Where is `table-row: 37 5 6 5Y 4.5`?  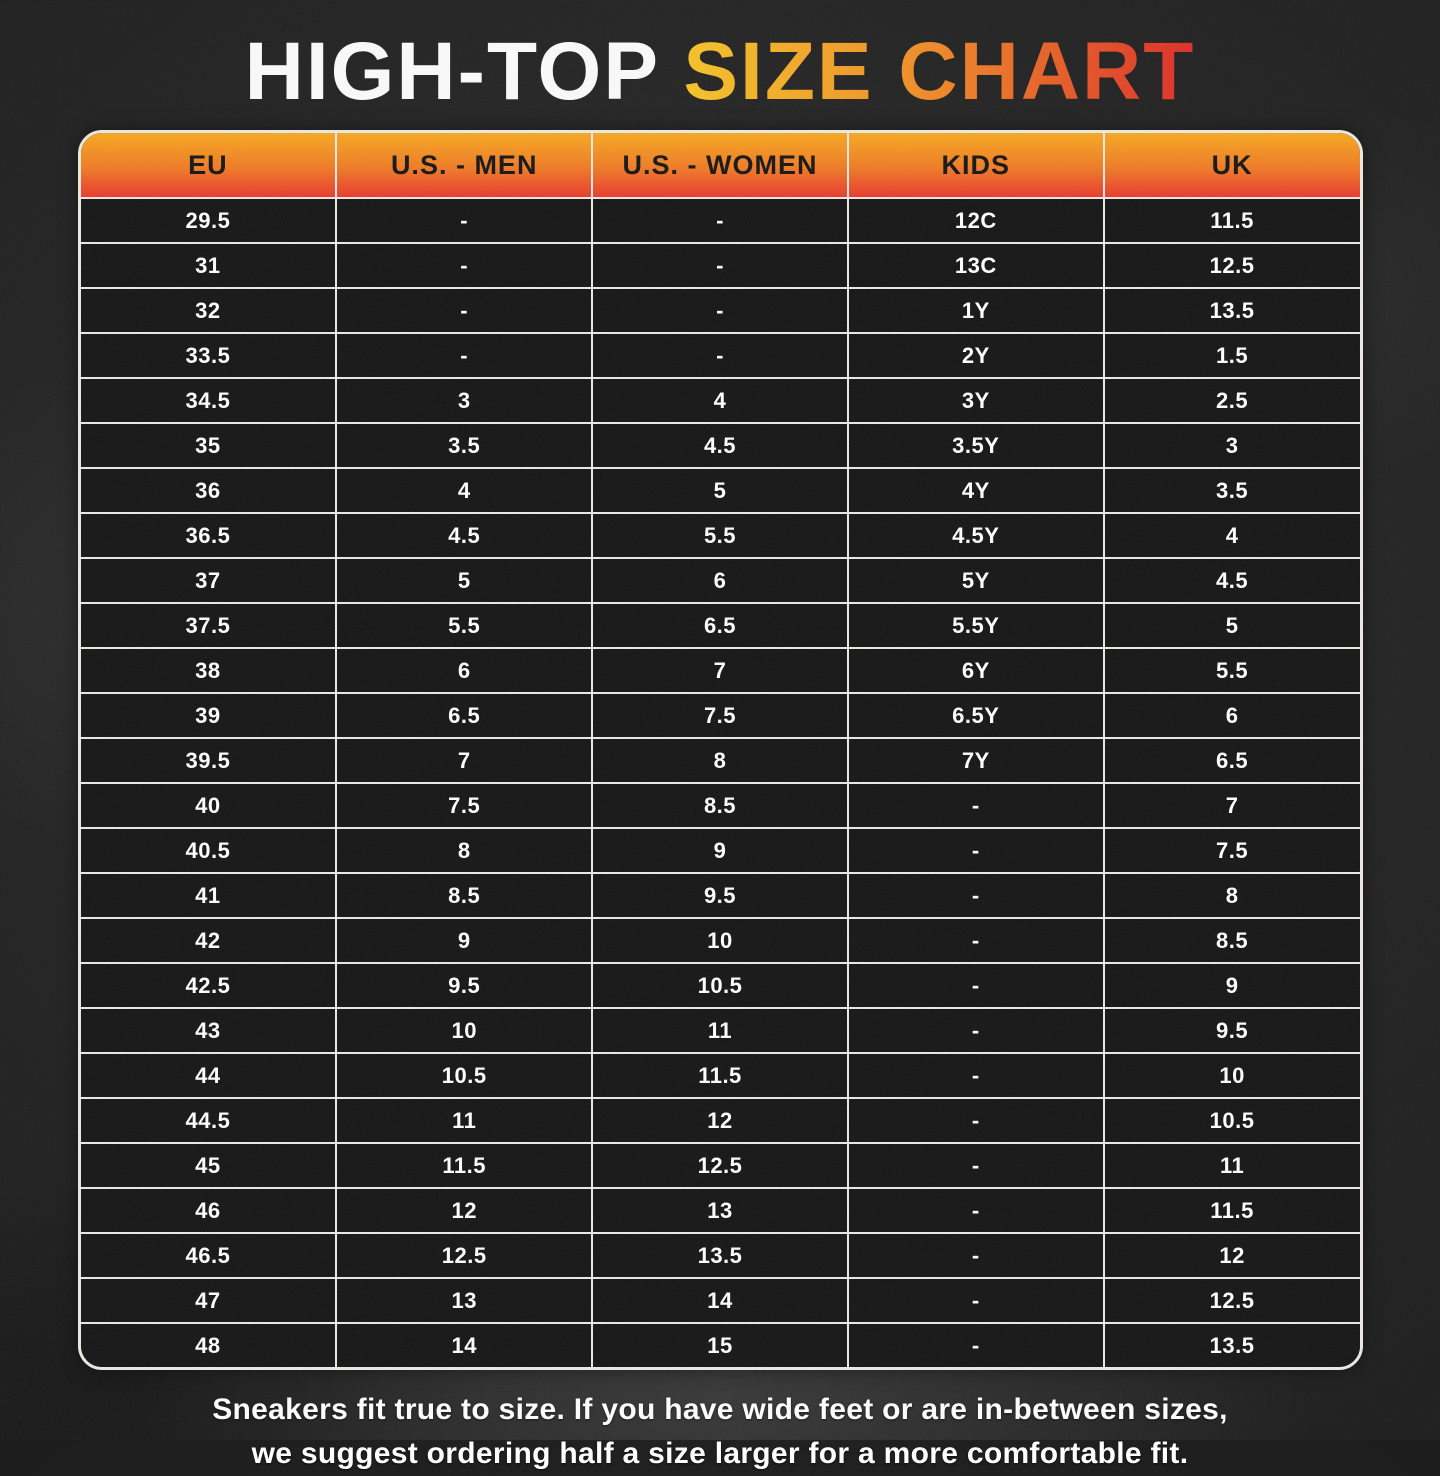
table-row: 37 5 6 5Y 4.5 is located at coordinates (720, 580).